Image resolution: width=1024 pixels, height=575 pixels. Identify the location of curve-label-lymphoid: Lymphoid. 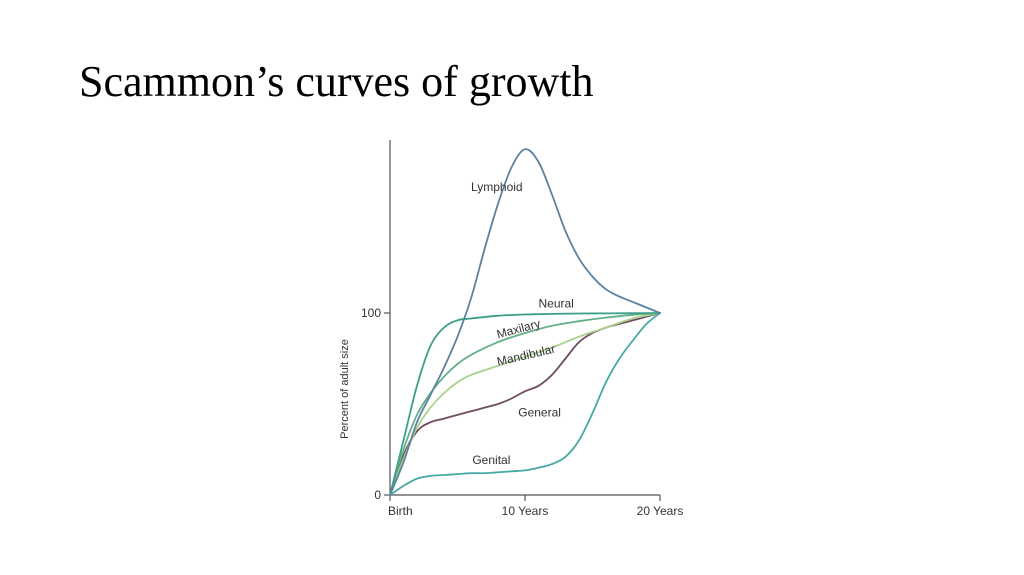
(497, 187).